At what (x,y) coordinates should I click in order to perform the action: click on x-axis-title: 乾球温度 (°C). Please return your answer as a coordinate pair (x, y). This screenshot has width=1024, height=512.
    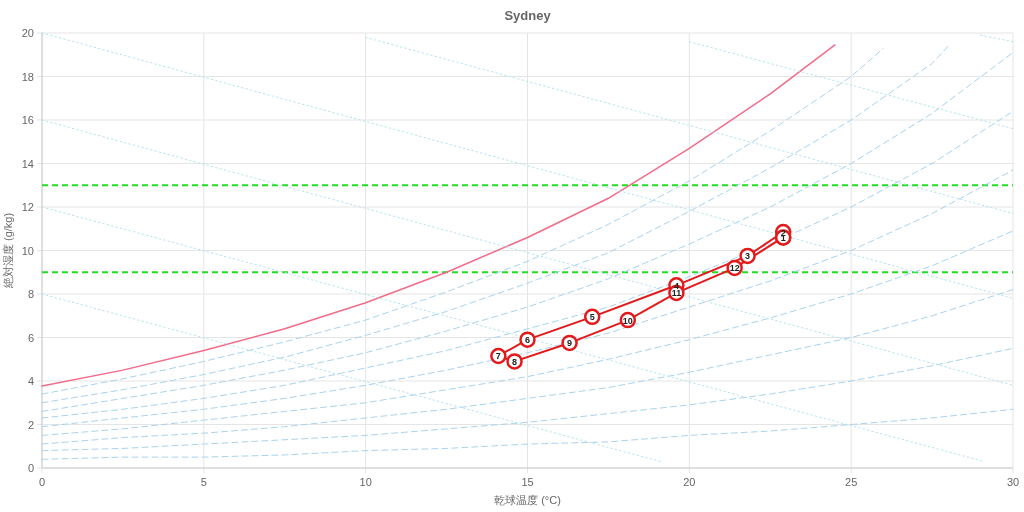
    Looking at the image, I should click on (527, 500).